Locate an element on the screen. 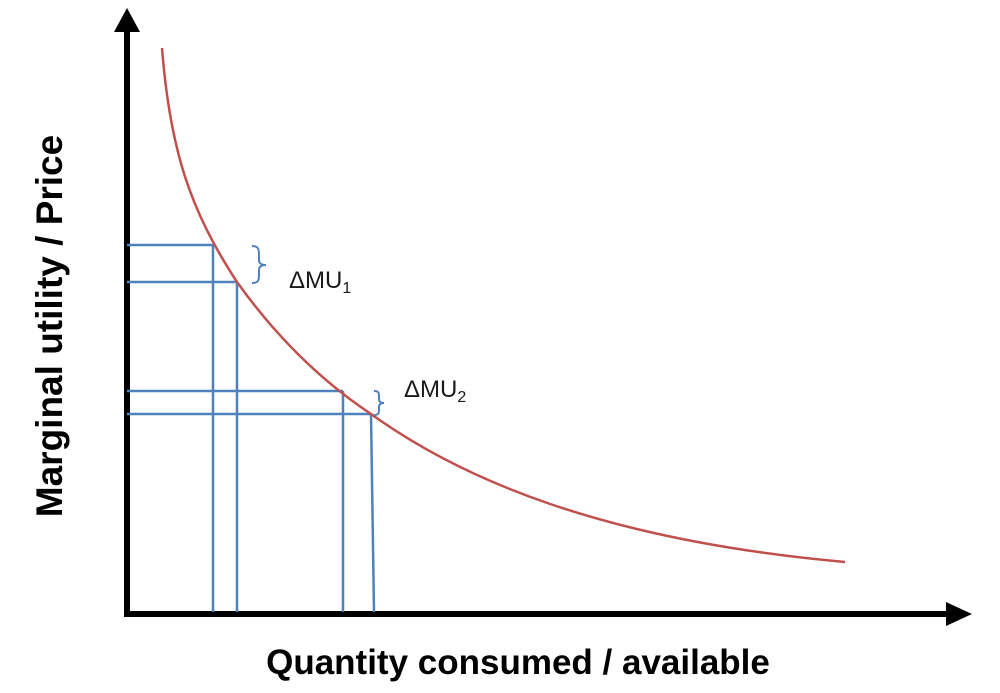 Image resolution: width=1000 pixels, height=693 pixels. delta-mu-2-sub: 2 is located at coordinates (461, 397).